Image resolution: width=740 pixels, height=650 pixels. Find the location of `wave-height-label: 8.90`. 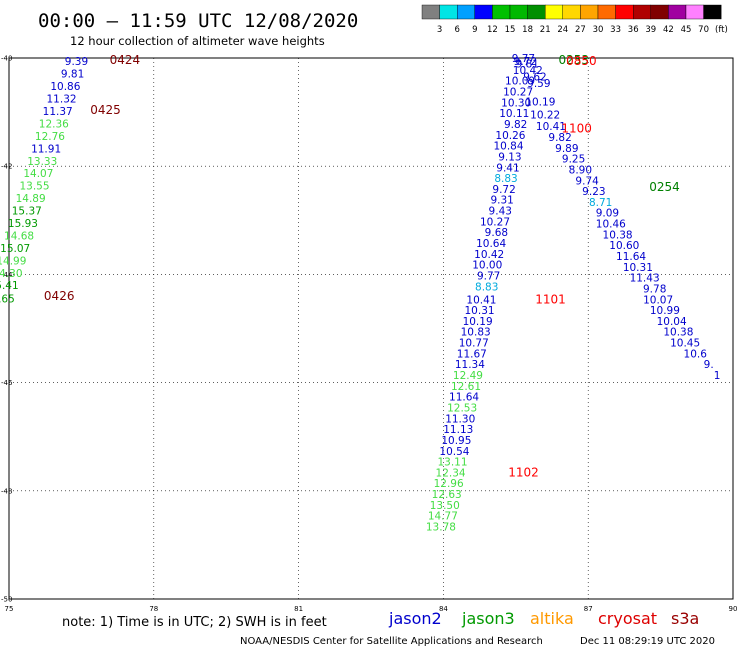

wave-height-label: 8.90 is located at coordinates (580, 170).